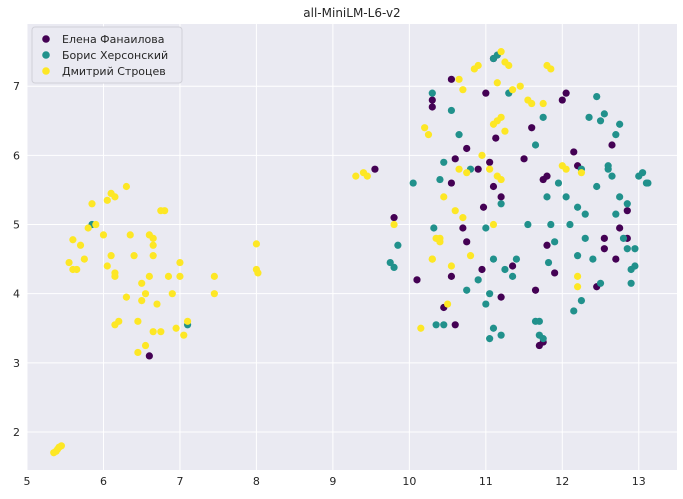  I want to click on y-tick-label: 5, so click(16, 225).